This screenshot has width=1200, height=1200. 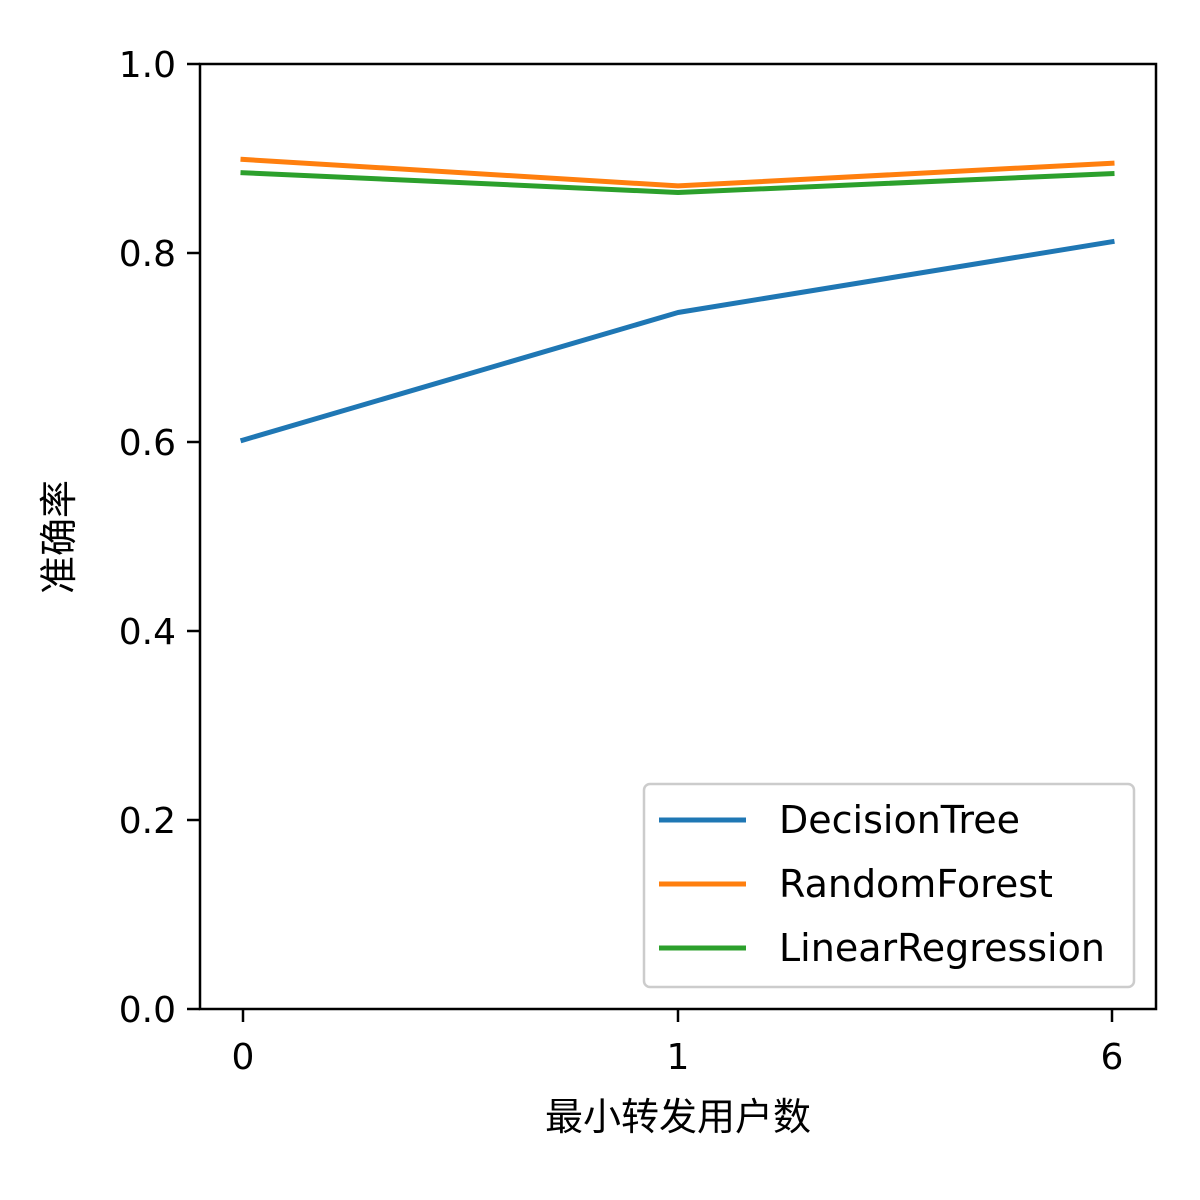 What do you see at coordinates (678, 1057) in the screenshot?
I see `x-tick-label: 1` at bounding box center [678, 1057].